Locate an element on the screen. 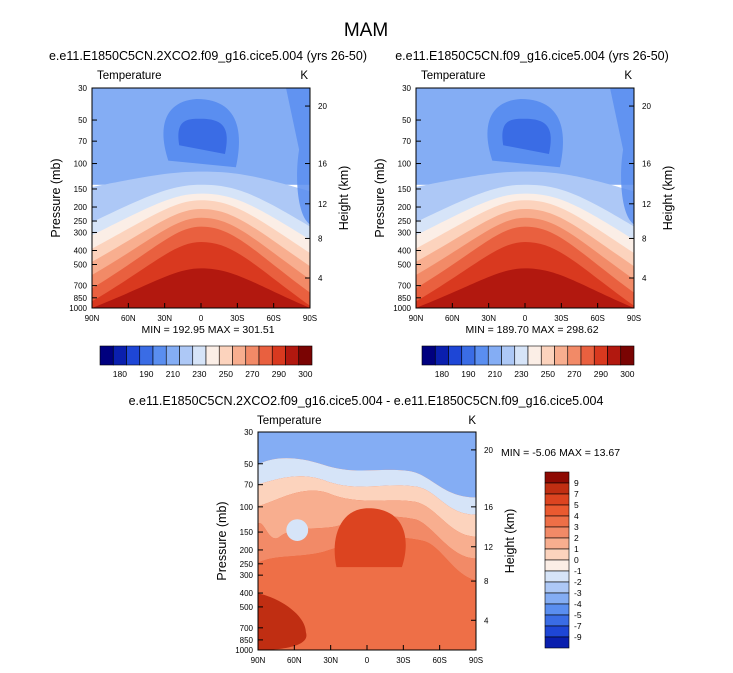 The width and height of the screenshot is (733, 673). plot-left-ytick-label: 250 is located at coordinates (81, 221).